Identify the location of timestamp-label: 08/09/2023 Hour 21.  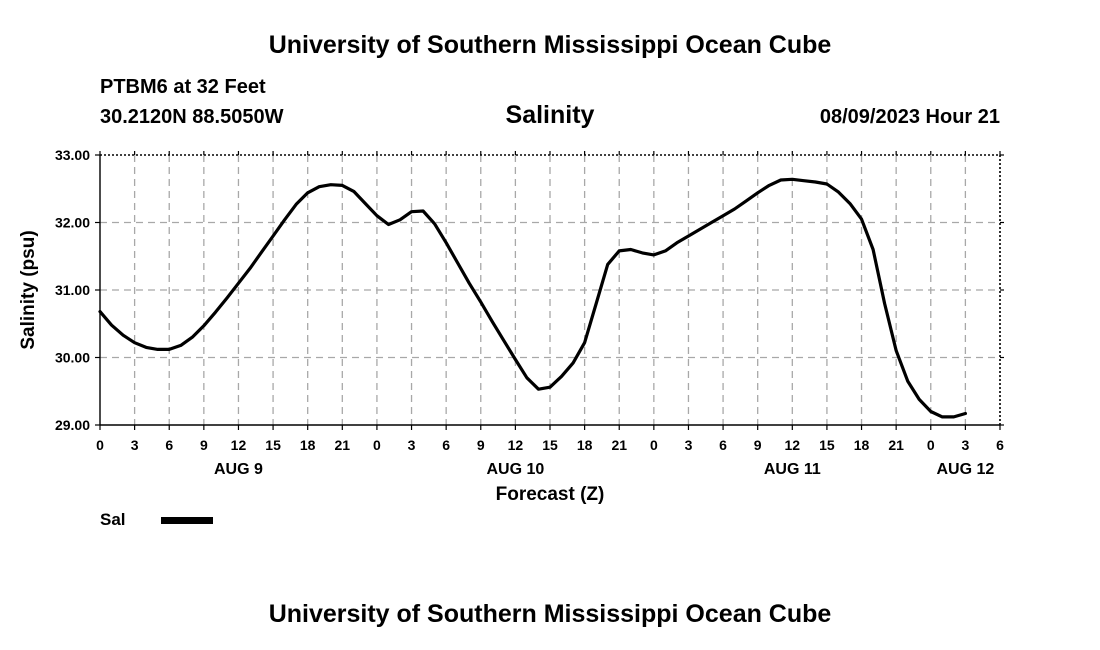
(909, 117).